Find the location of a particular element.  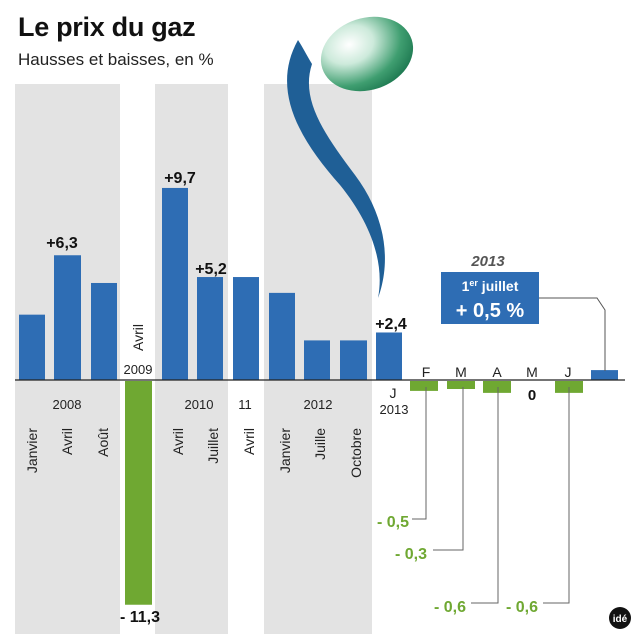

data-label-10: +2,4 is located at coordinates (391, 324).